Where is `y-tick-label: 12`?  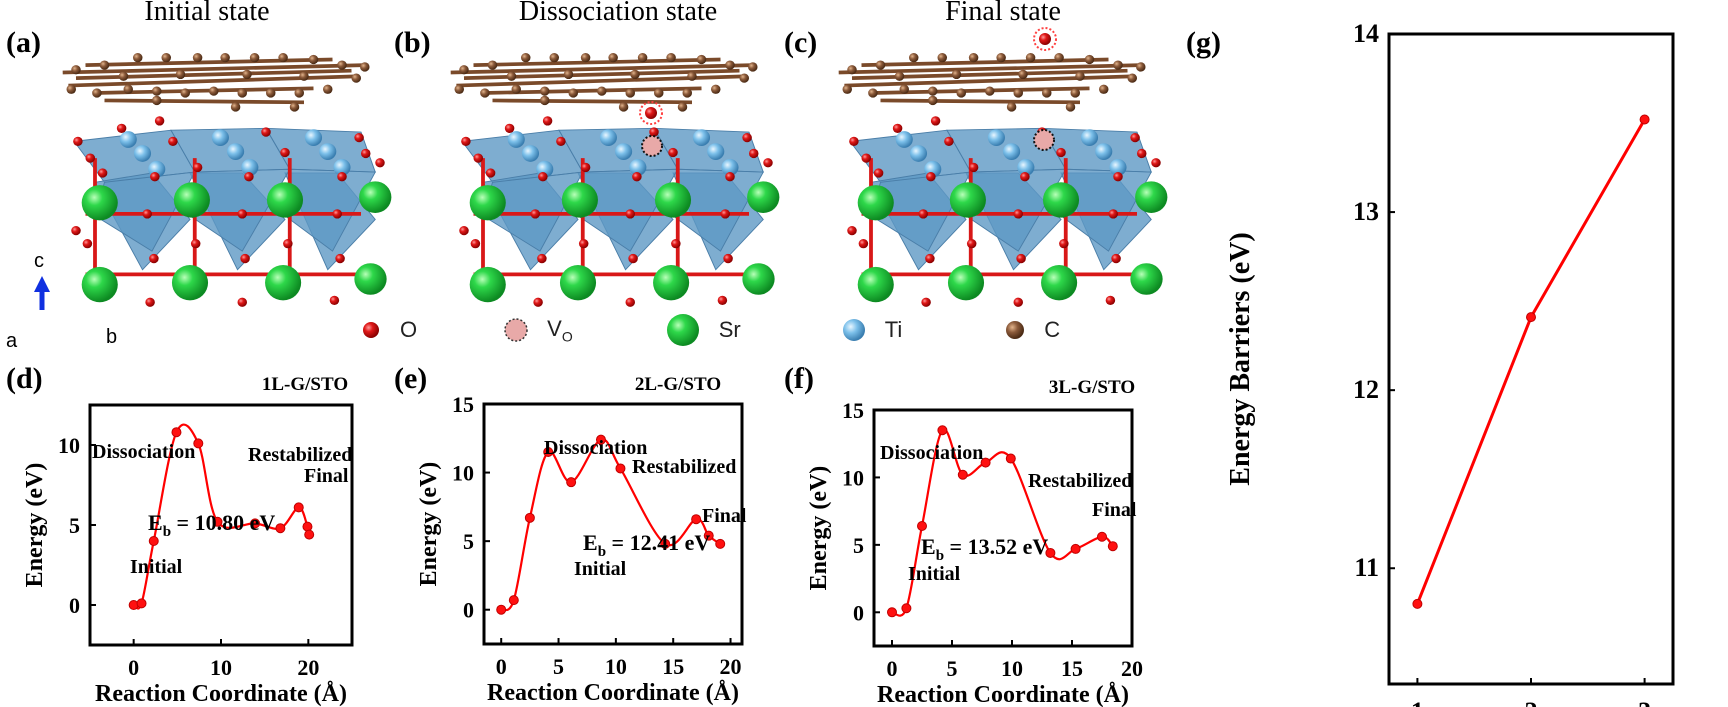 y-tick-label: 12 is located at coordinates (1366, 389).